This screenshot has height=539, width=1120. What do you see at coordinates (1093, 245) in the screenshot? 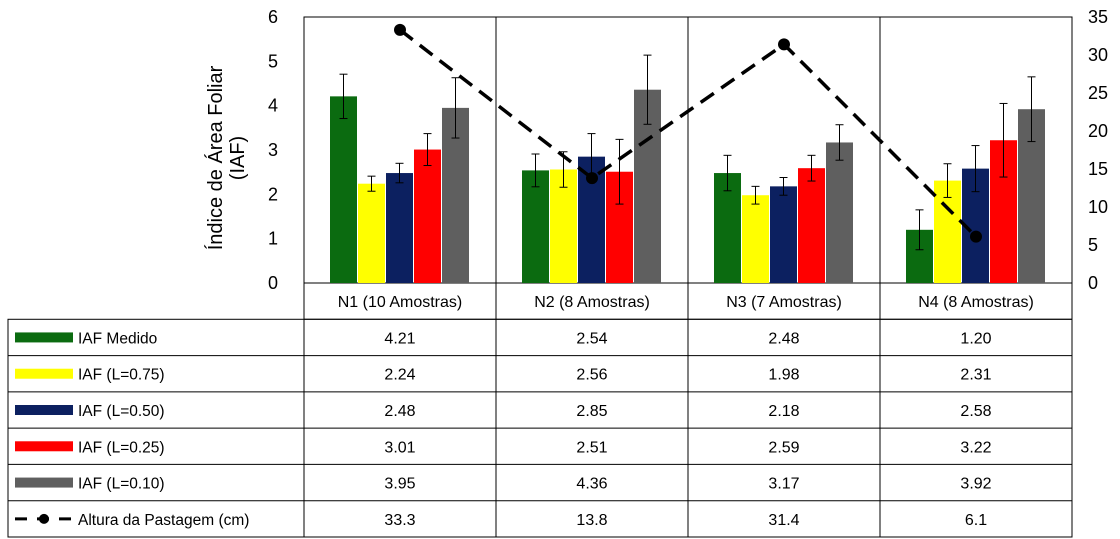
I see `y2-tick-label: 5` at bounding box center [1093, 245].